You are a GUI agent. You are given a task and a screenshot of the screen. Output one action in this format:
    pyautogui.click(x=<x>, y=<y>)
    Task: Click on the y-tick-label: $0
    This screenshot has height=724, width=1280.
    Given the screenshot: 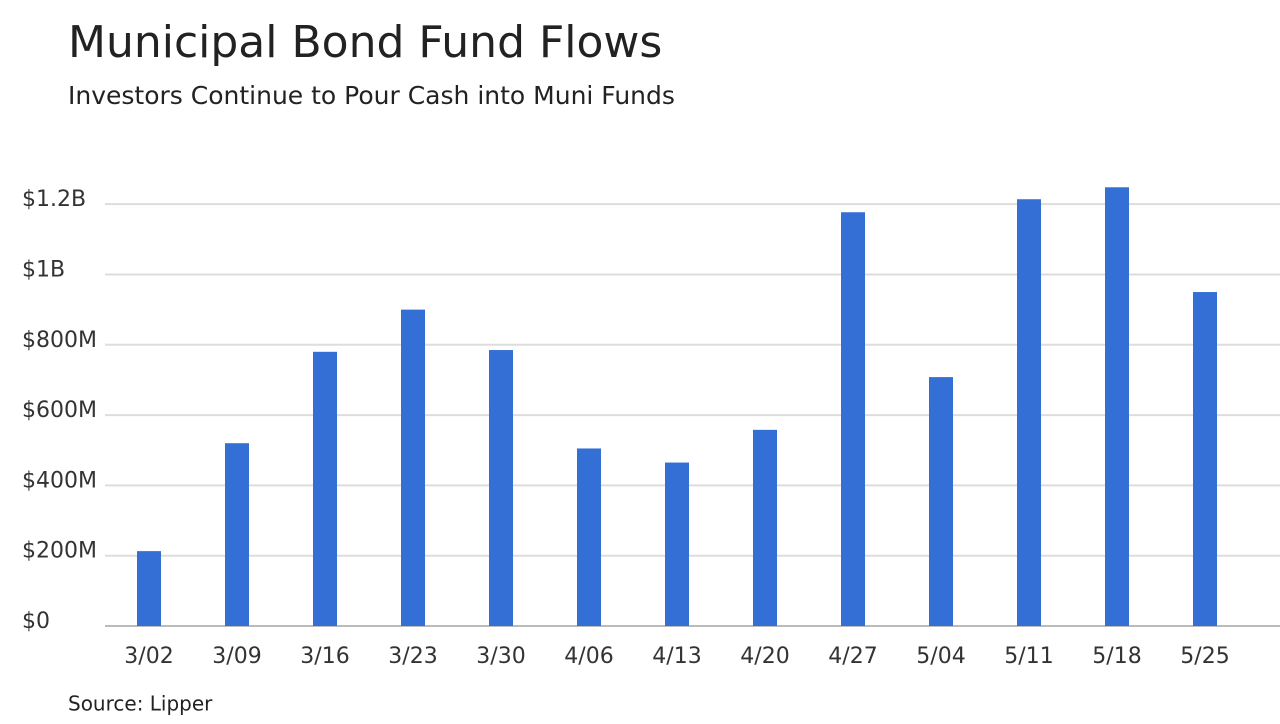 What is the action you would take?
    pyautogui.click(x=36, y=621)
    